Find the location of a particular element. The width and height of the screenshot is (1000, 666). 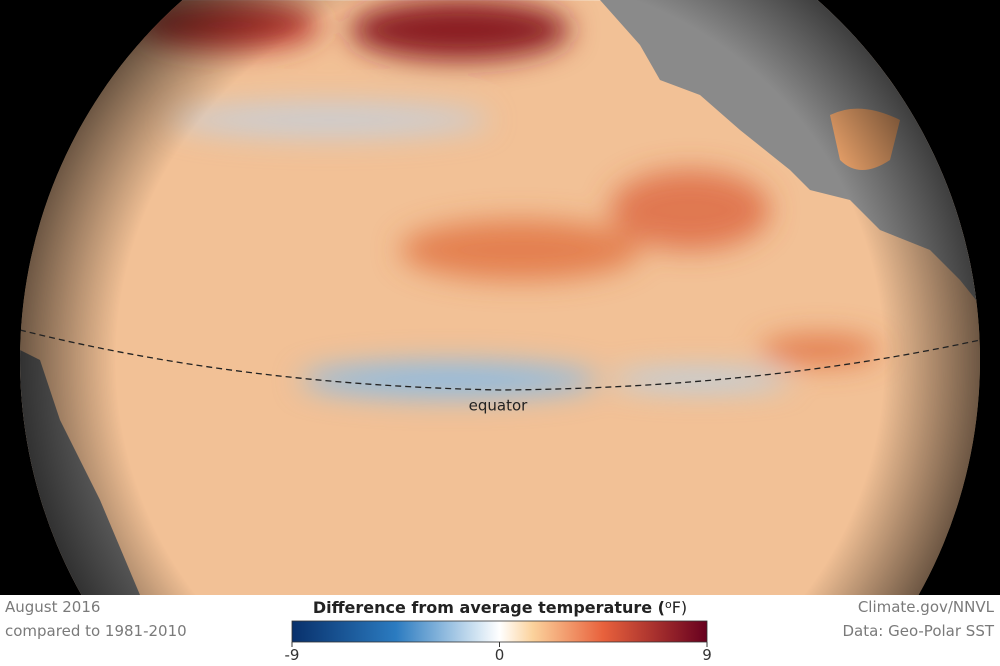

equator-label: equator is located at coordinates (499, 406).